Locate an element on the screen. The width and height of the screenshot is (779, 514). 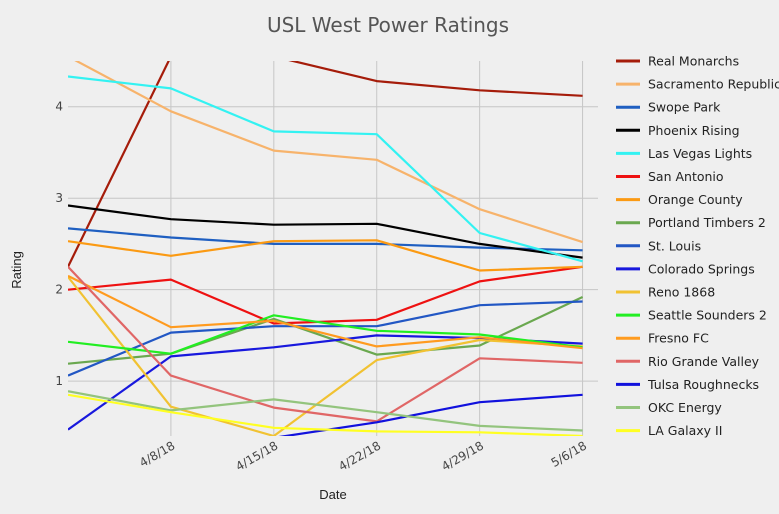
legend-label: Las Vegas Lights is located at coordinates (700, 153).